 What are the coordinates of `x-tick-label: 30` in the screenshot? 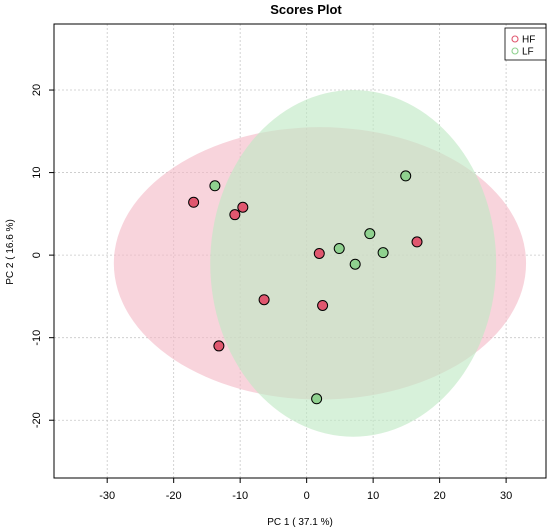 It's located at (506, 496).